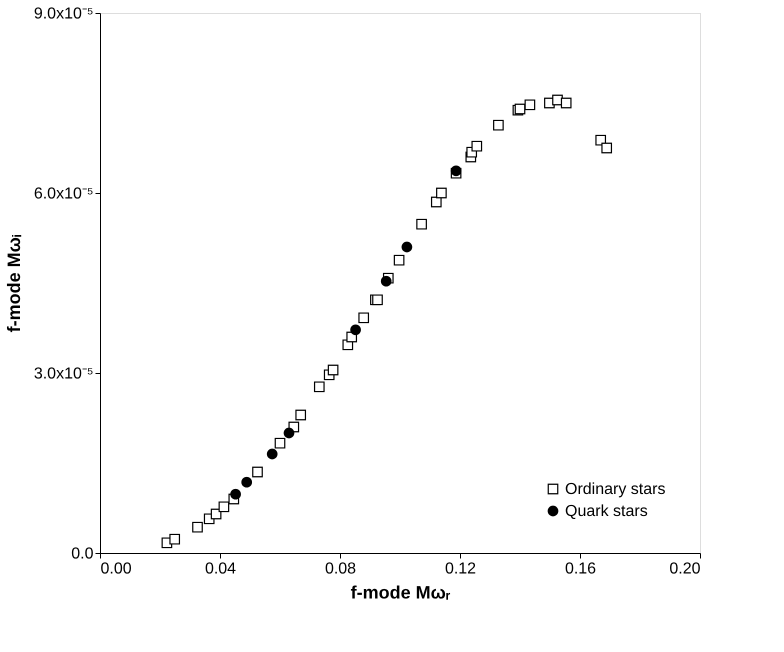 The image size is (784, 652). Describe the element at coordinates (400, 592) in the screenshot. I see `x-axis-title: f-mode Mωᵣ` at that location.